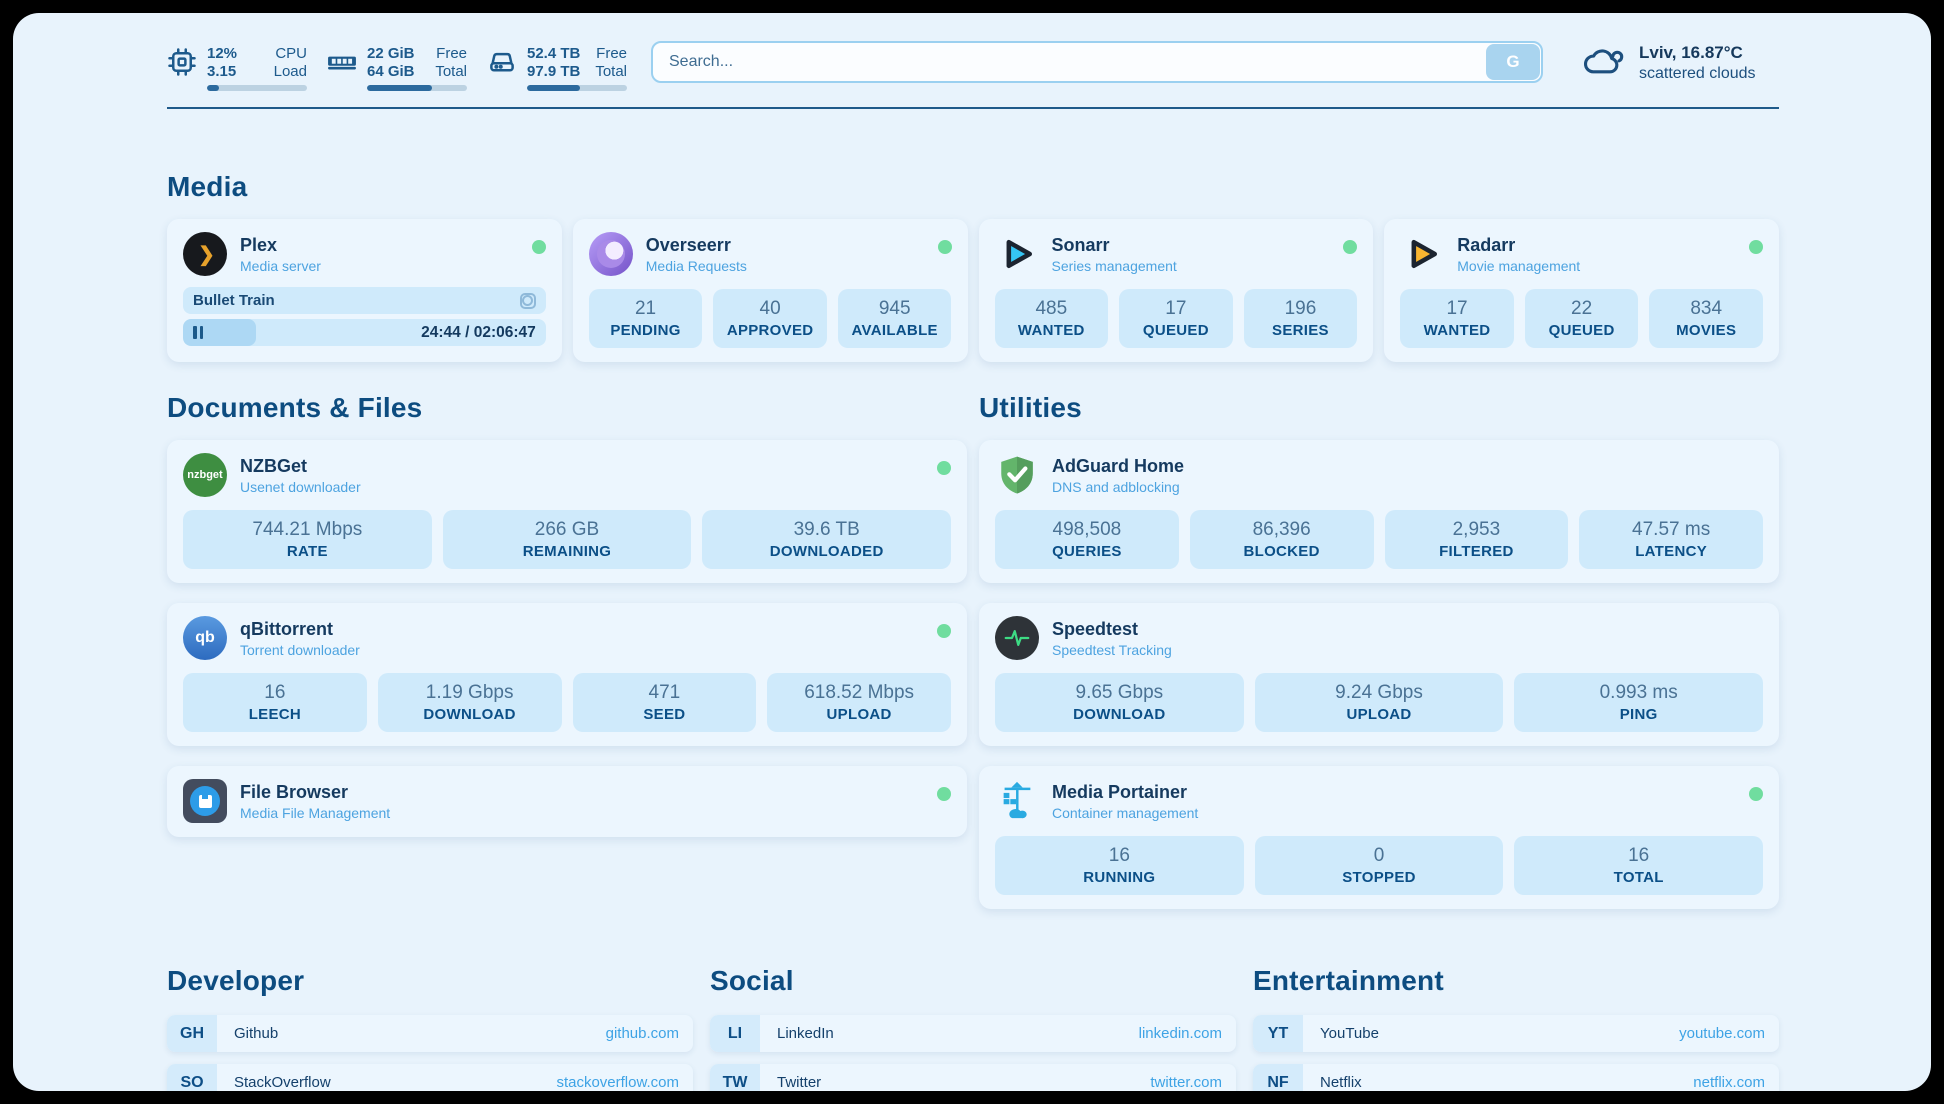 The width and height of the screenshot is (1944, 1104). I want to click on stat-box: 86,396 BLOCKED, so click(1281, 539).